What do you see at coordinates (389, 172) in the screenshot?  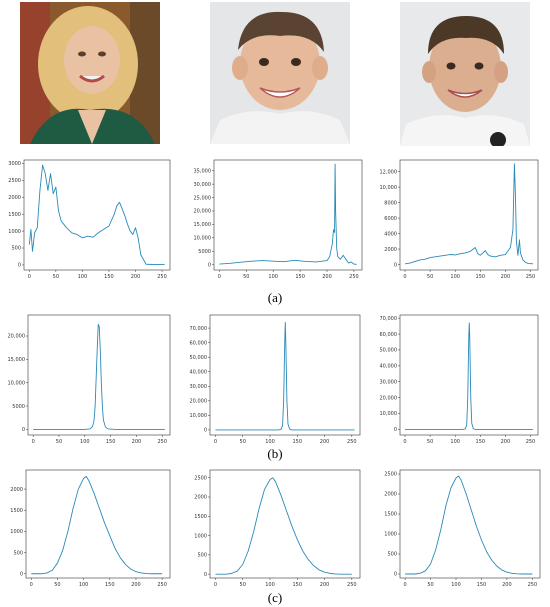 I see `y-tick-label: 12,000` at bounding box center [389, 172].